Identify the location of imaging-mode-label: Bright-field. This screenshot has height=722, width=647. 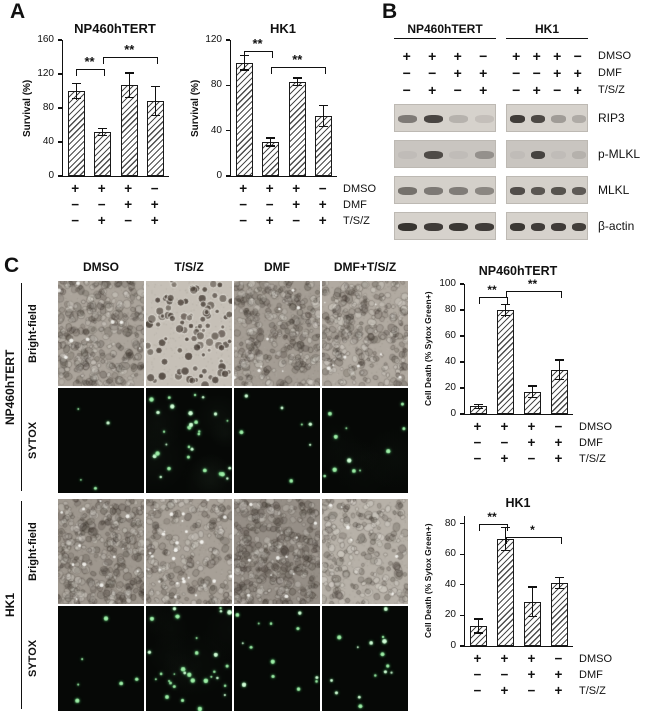
(33, 333).